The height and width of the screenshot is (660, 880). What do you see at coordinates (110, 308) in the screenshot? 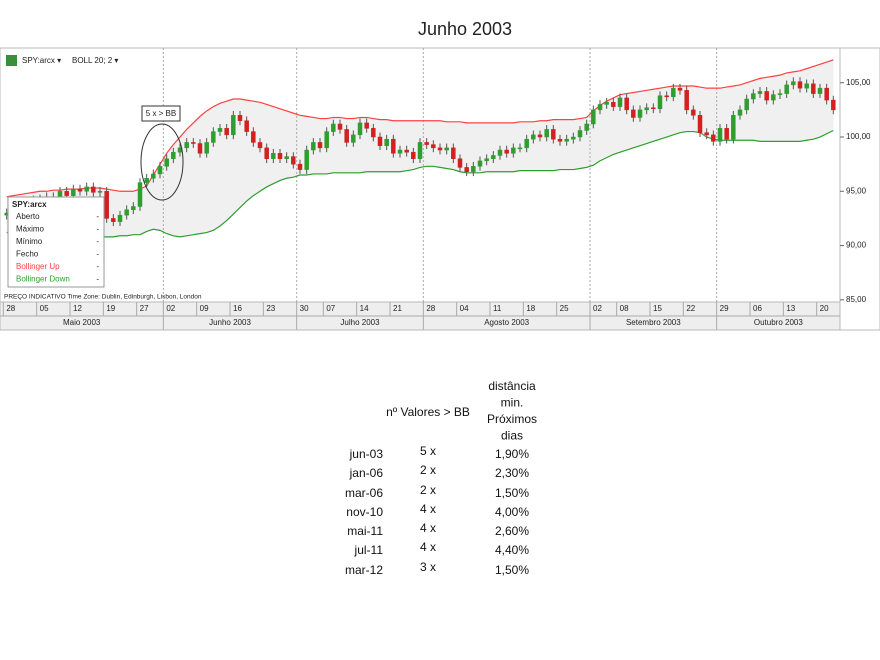
I see `x-tick-label: 19` at bounding box center [110, 308].